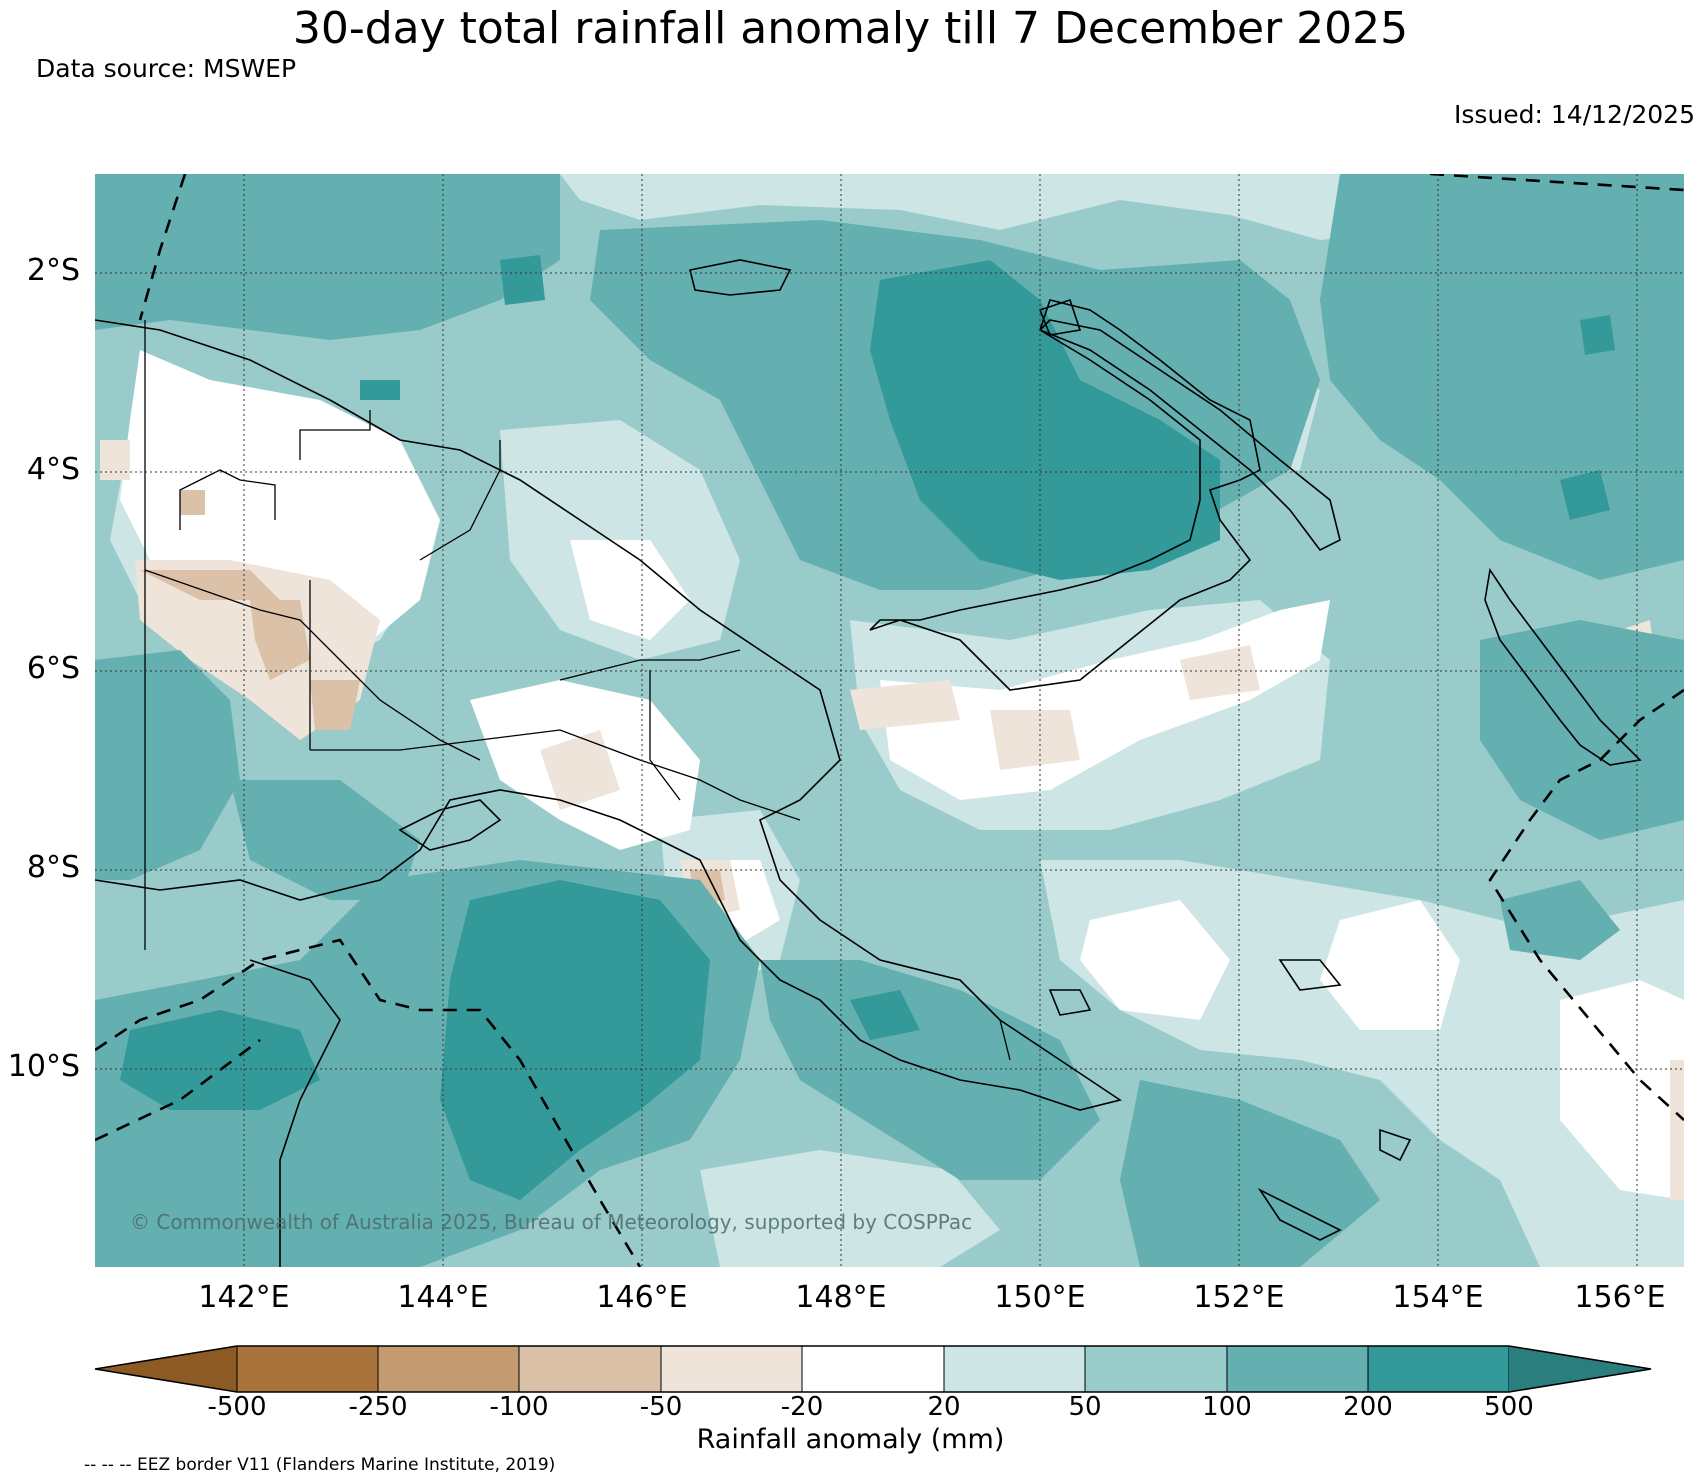 Image resolution: width=1701 pixels, height=1475 pixels. What do you see at coordinates (1368, 1407) in the screenshot?
I see `colorbar-tick-label: 200` at bounding box center [1368, 1407].